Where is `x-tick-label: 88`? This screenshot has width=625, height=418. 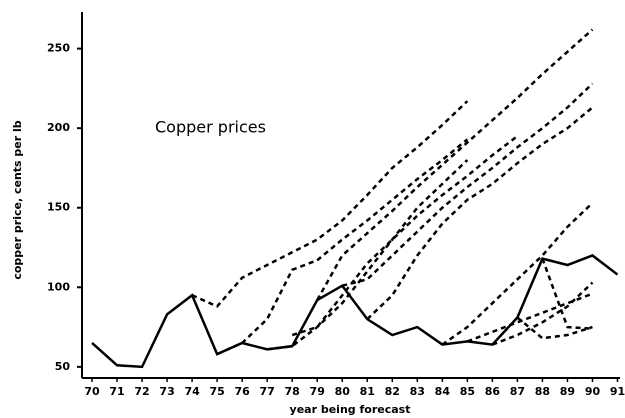 x-tick-label: 88 is located at coordinates (542, 391).